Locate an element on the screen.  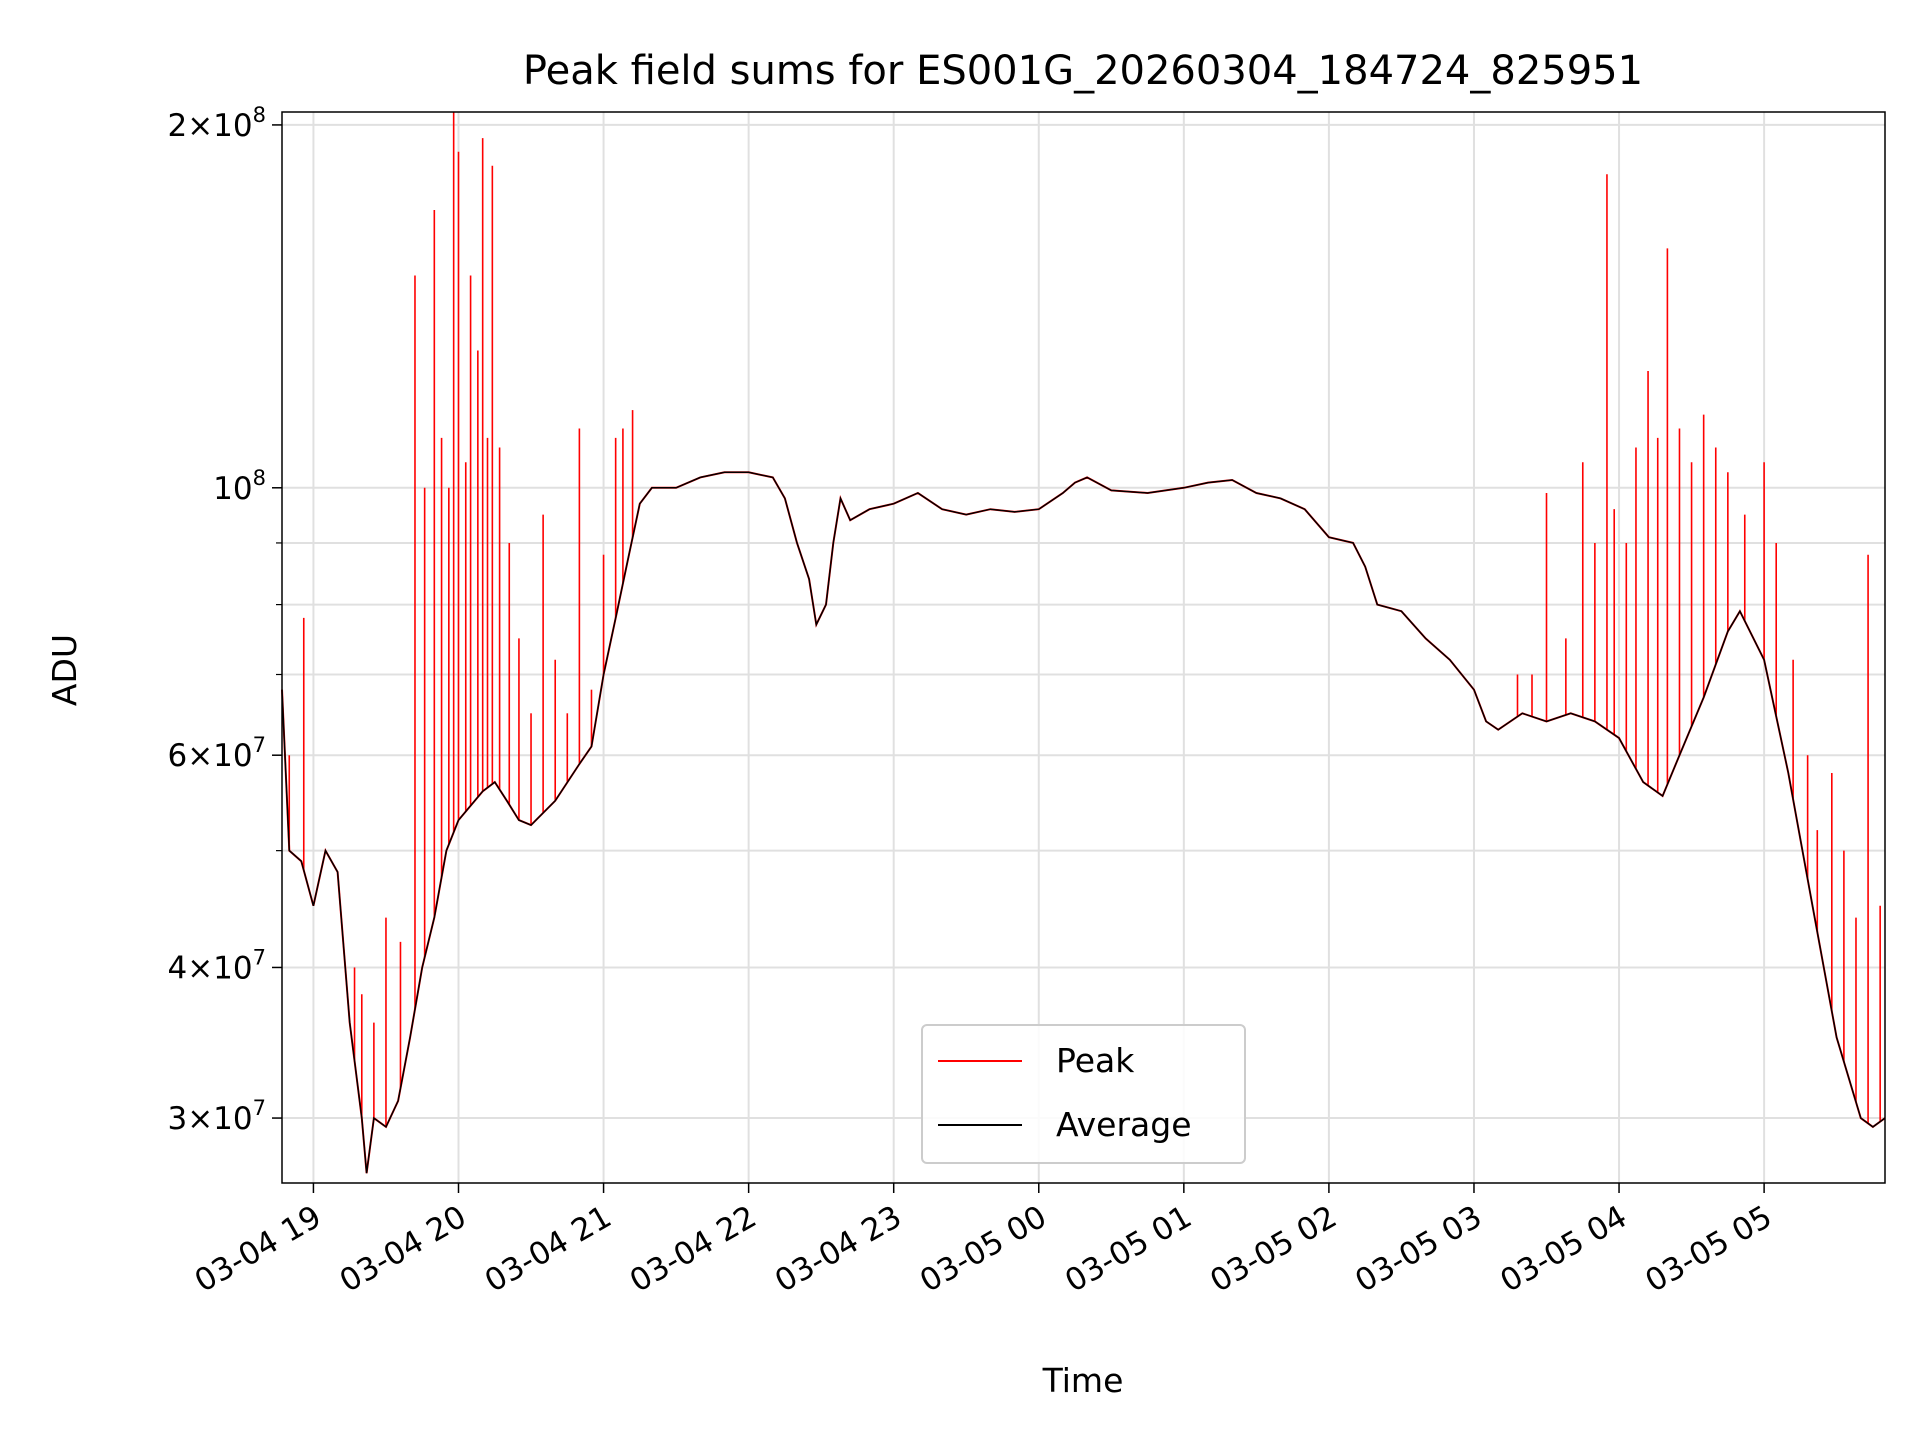
y-axis-label: ADU is located at coordinates (64, 670).